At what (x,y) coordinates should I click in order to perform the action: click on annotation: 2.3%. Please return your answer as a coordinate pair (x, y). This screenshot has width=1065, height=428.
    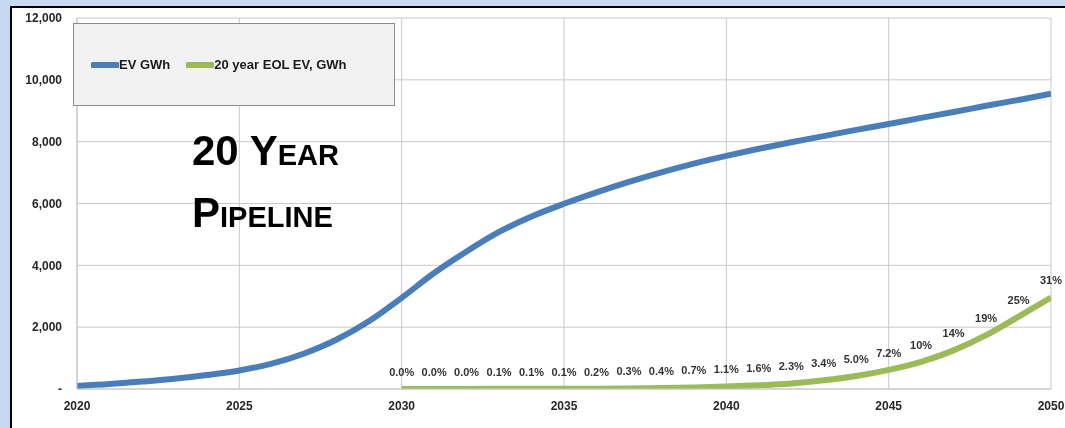
    Looking at the image, I should click on (791, 366).